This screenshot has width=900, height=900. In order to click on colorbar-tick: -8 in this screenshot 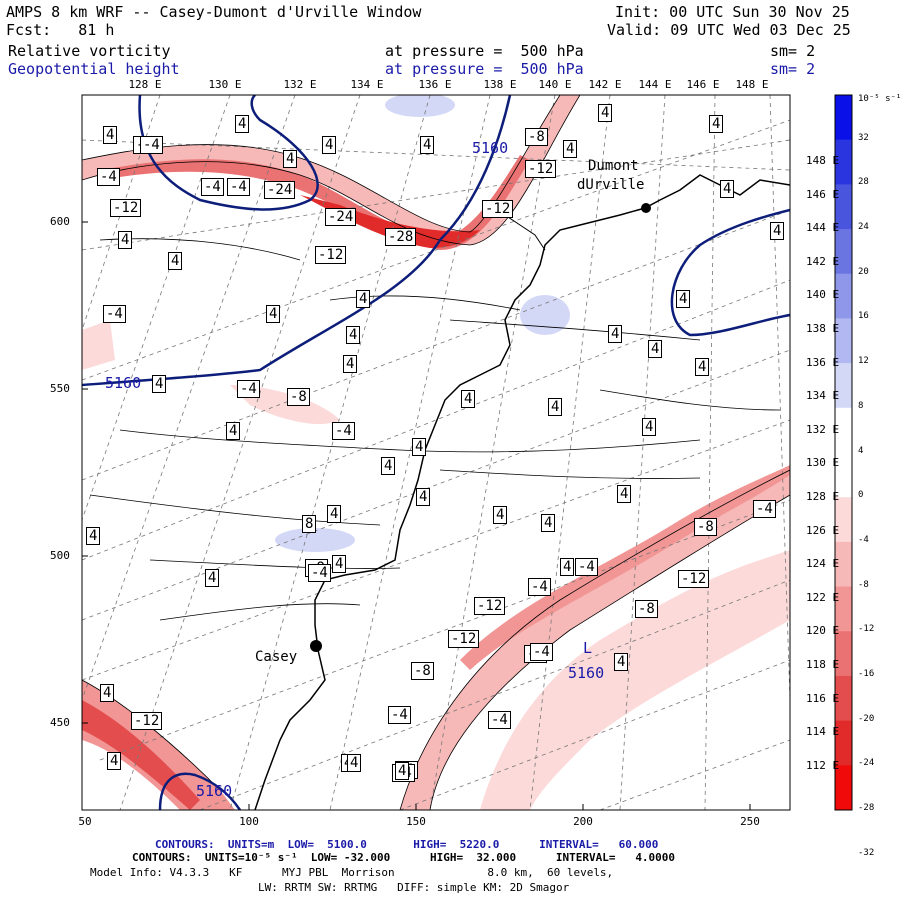, I will do `click(863, 584)`.